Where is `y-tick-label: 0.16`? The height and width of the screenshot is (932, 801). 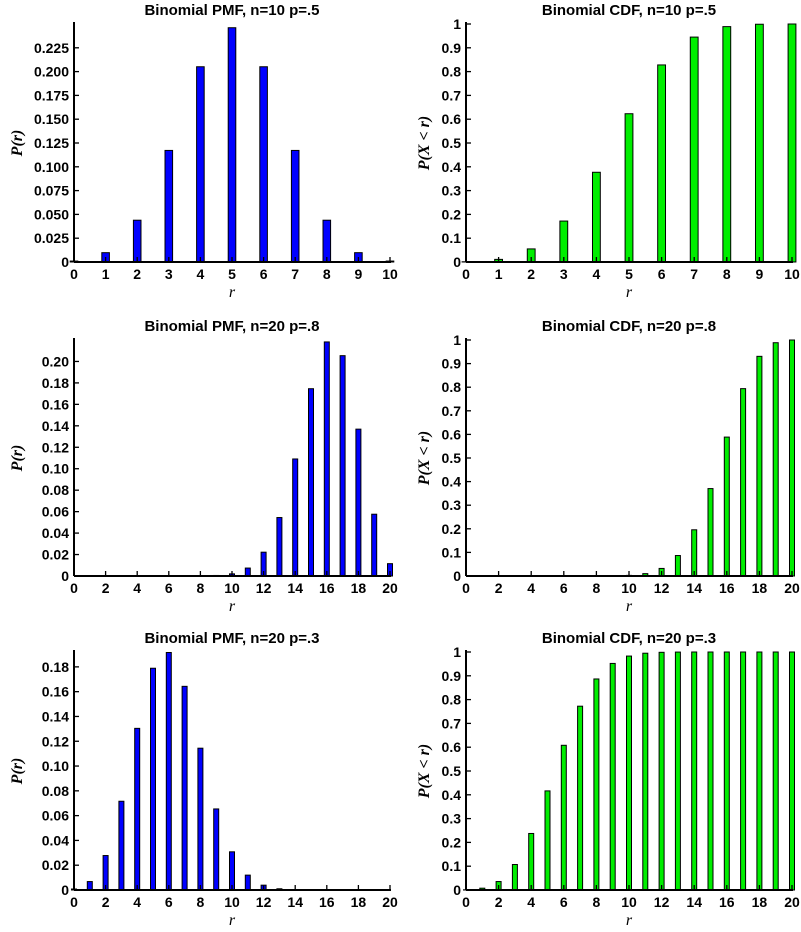
y-tick-label: 0.16 is located at coordinates (55, 404).